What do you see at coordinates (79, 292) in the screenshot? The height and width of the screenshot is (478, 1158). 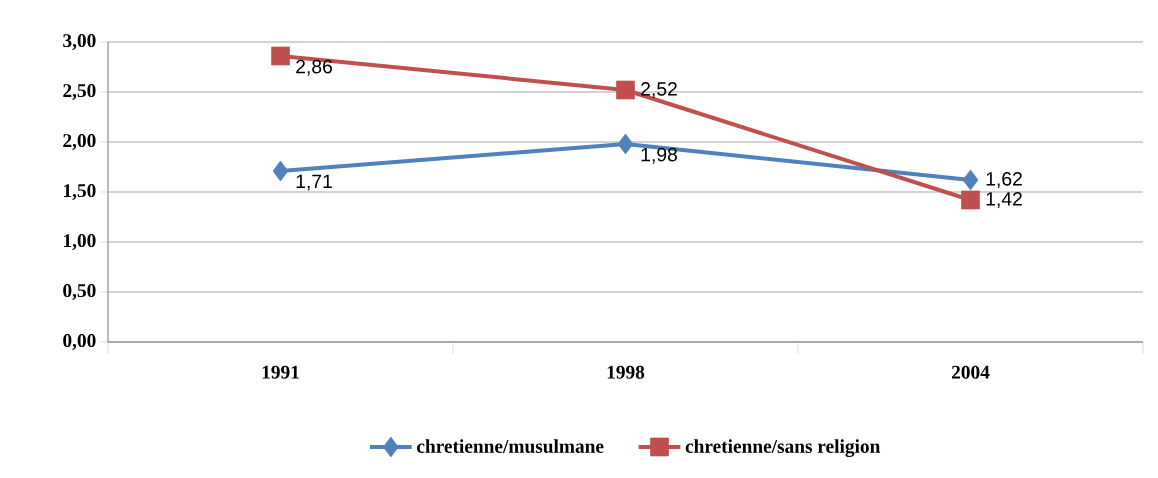 I see `y-tick-label: 0,50` at bounding box center [79, 292].